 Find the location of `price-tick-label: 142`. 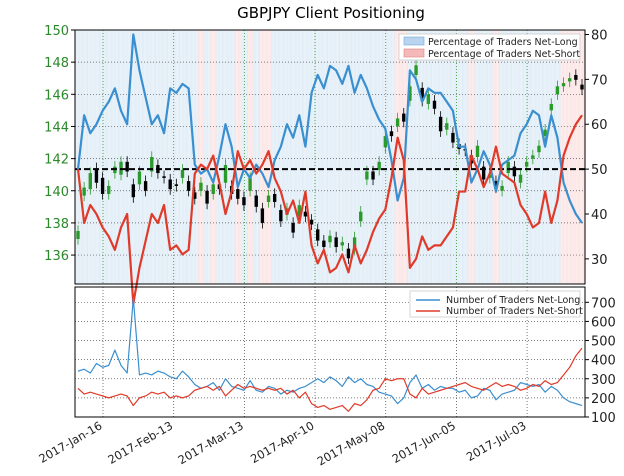

price-tick-label: 142 is located at coordinates (56, 160).